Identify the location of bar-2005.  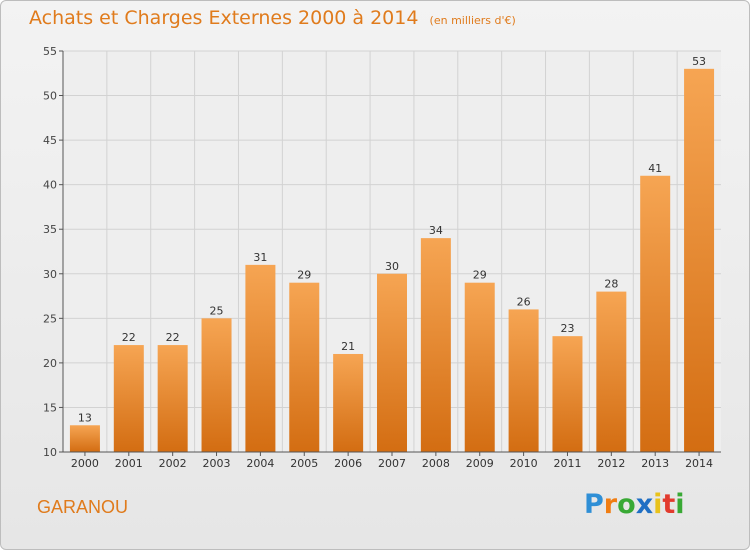
(304, 367).